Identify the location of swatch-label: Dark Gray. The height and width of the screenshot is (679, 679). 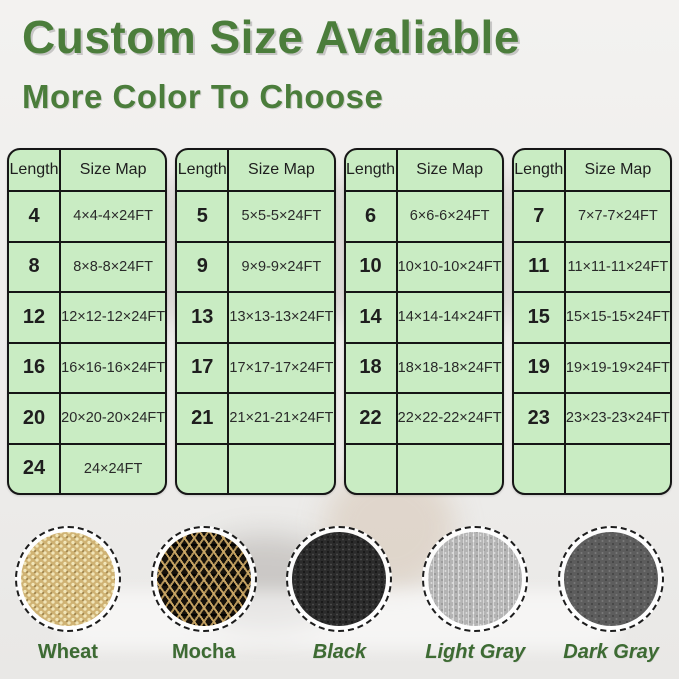
(611, 652).